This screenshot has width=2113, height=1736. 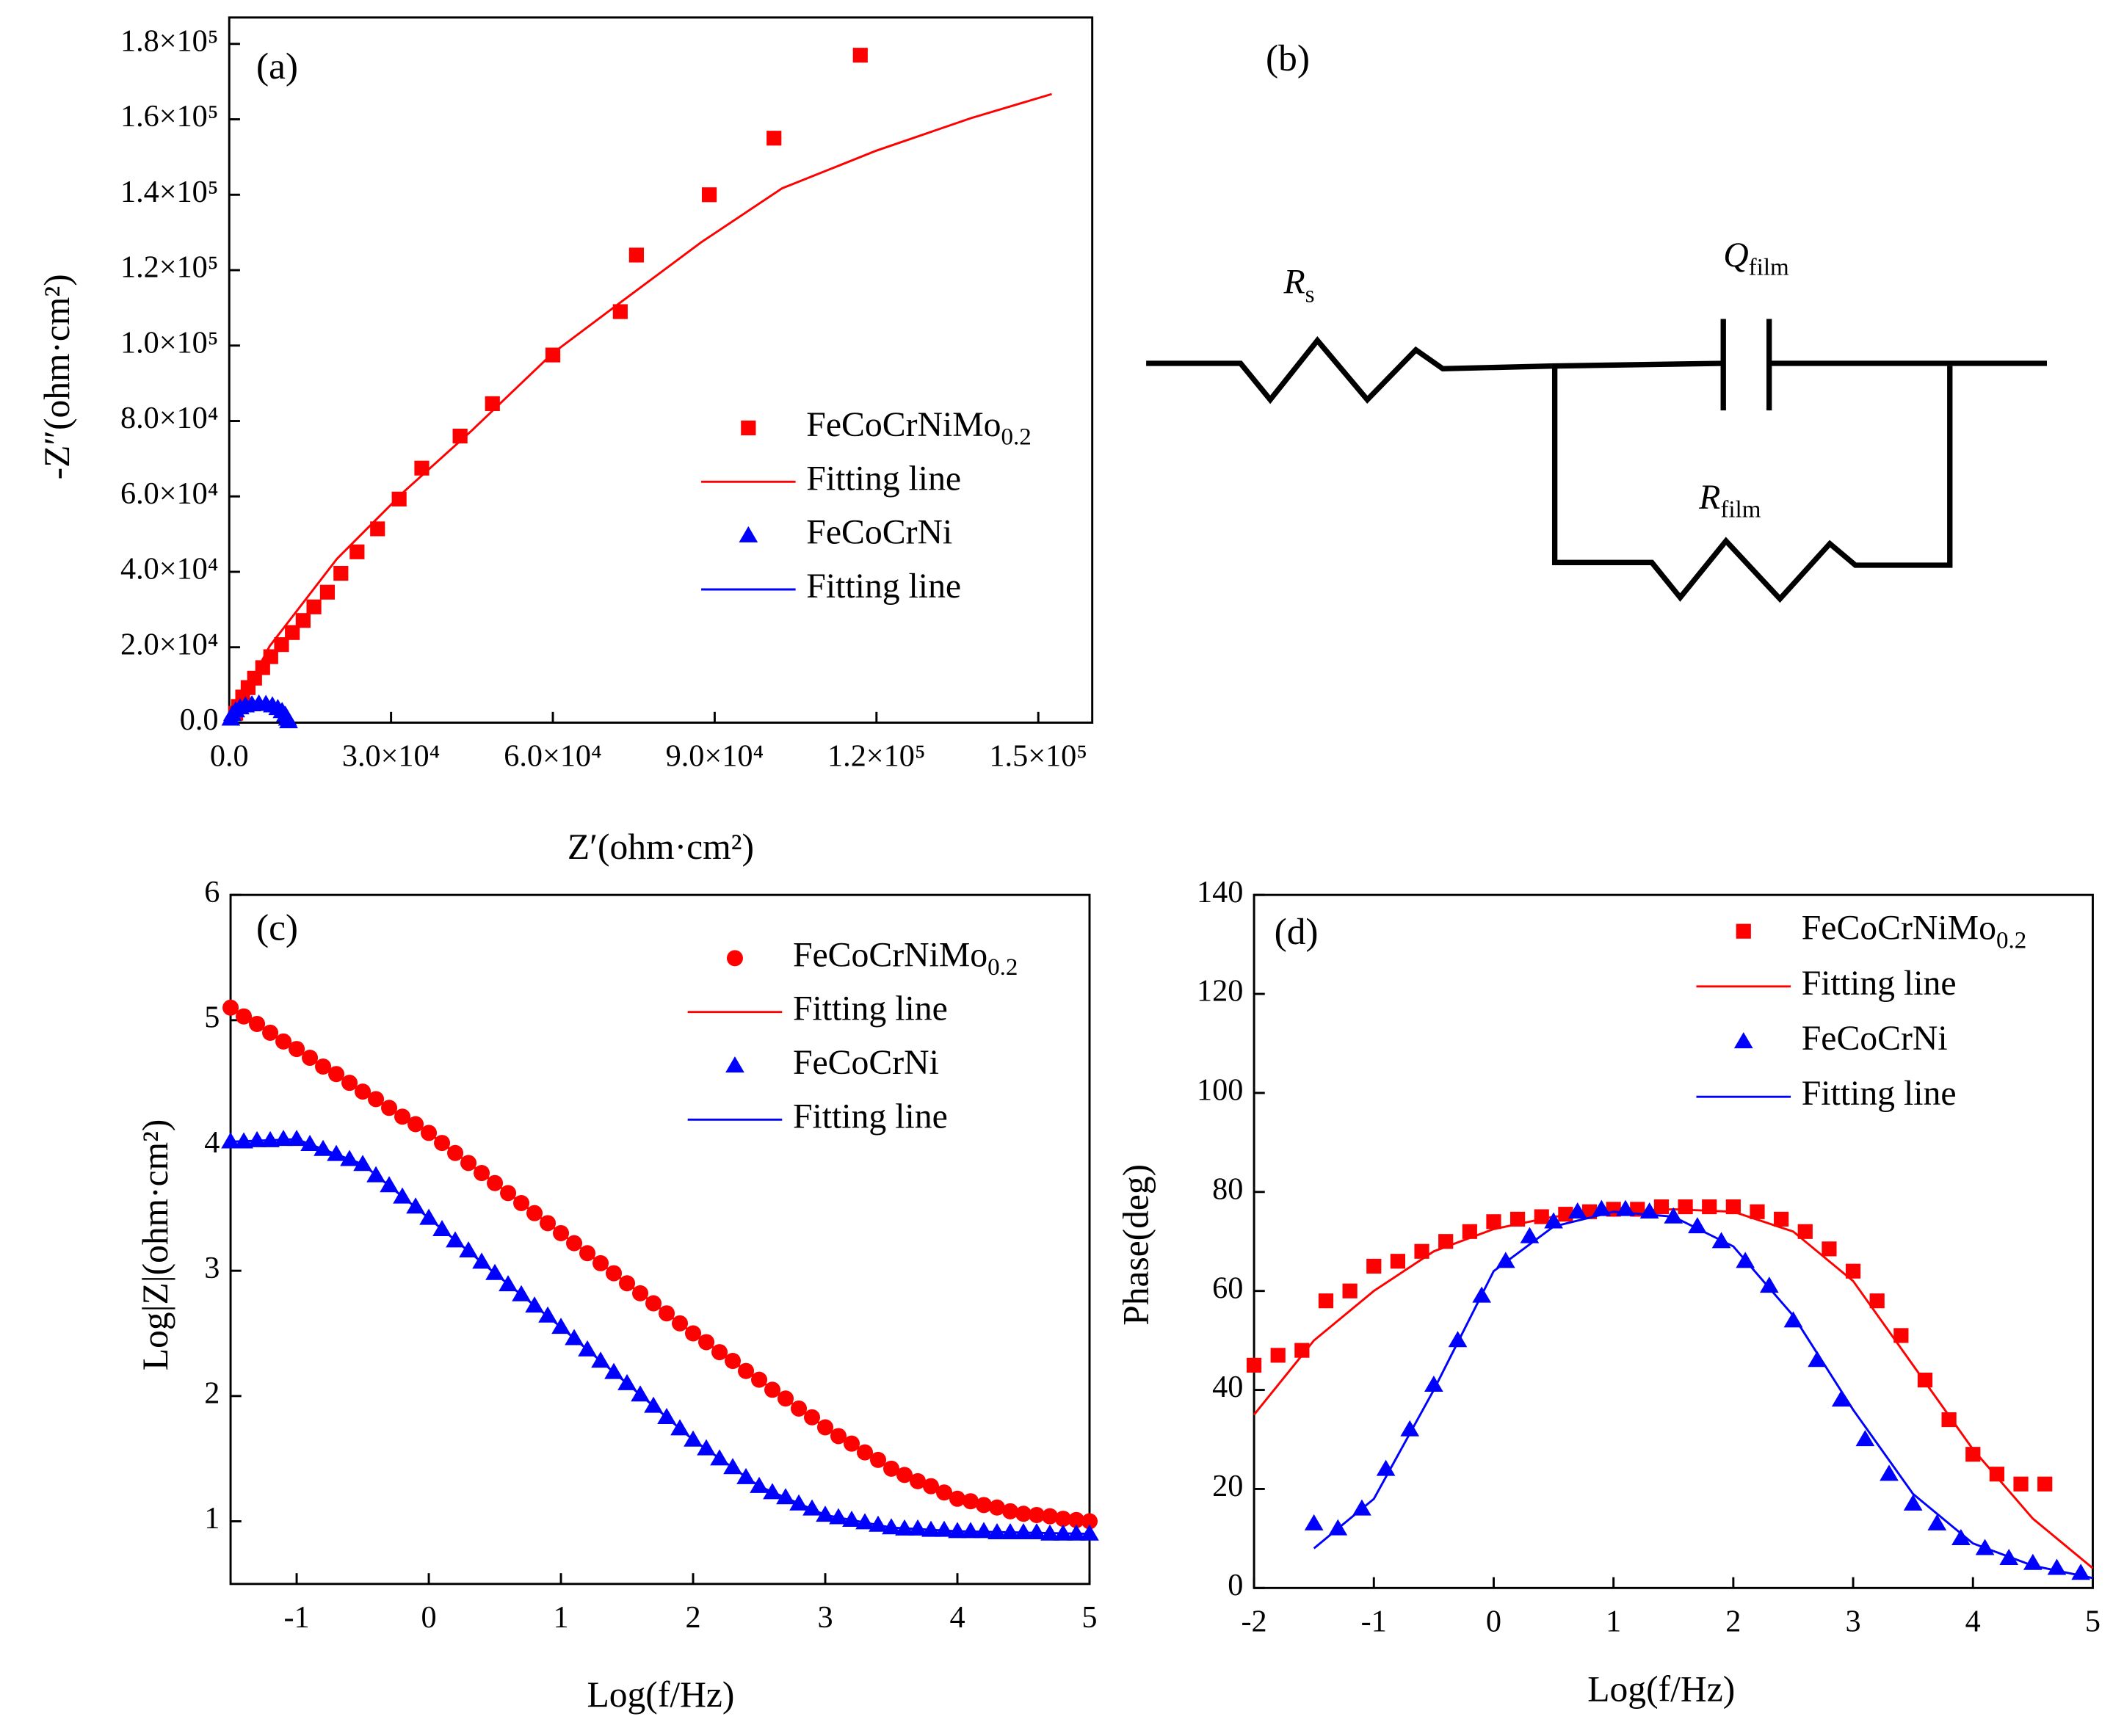 I want to click on y-tick-label: 1.2×10⁵, so click(x=169, y=267).